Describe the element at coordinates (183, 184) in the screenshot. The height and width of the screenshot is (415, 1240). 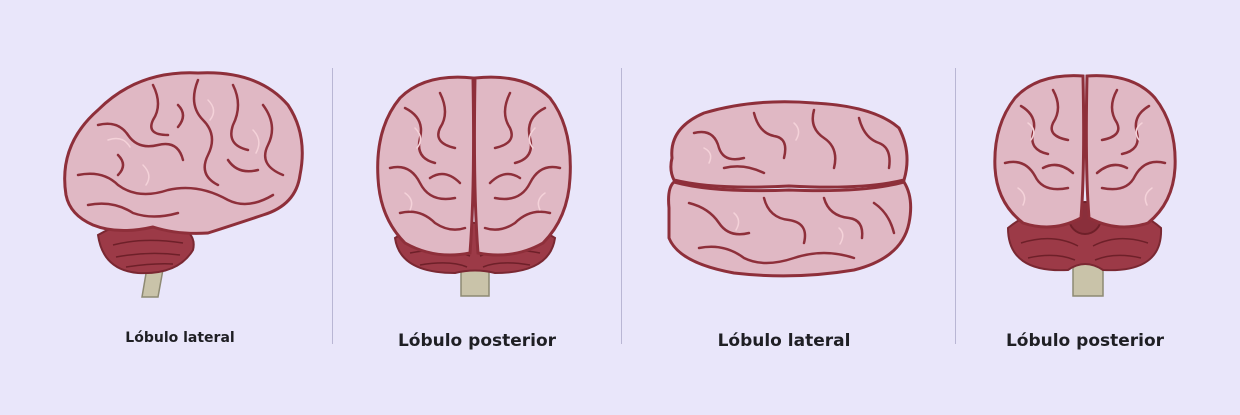
I see `brain-side-view-icon` at that location.